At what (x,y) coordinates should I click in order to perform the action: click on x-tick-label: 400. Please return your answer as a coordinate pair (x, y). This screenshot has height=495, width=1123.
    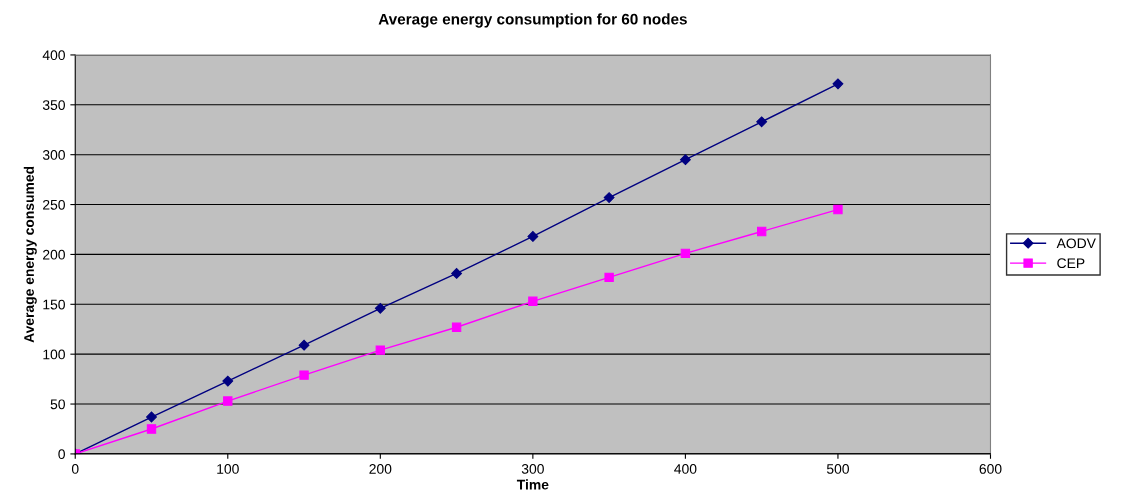
    Looking at the image, I should click on (685, 469).